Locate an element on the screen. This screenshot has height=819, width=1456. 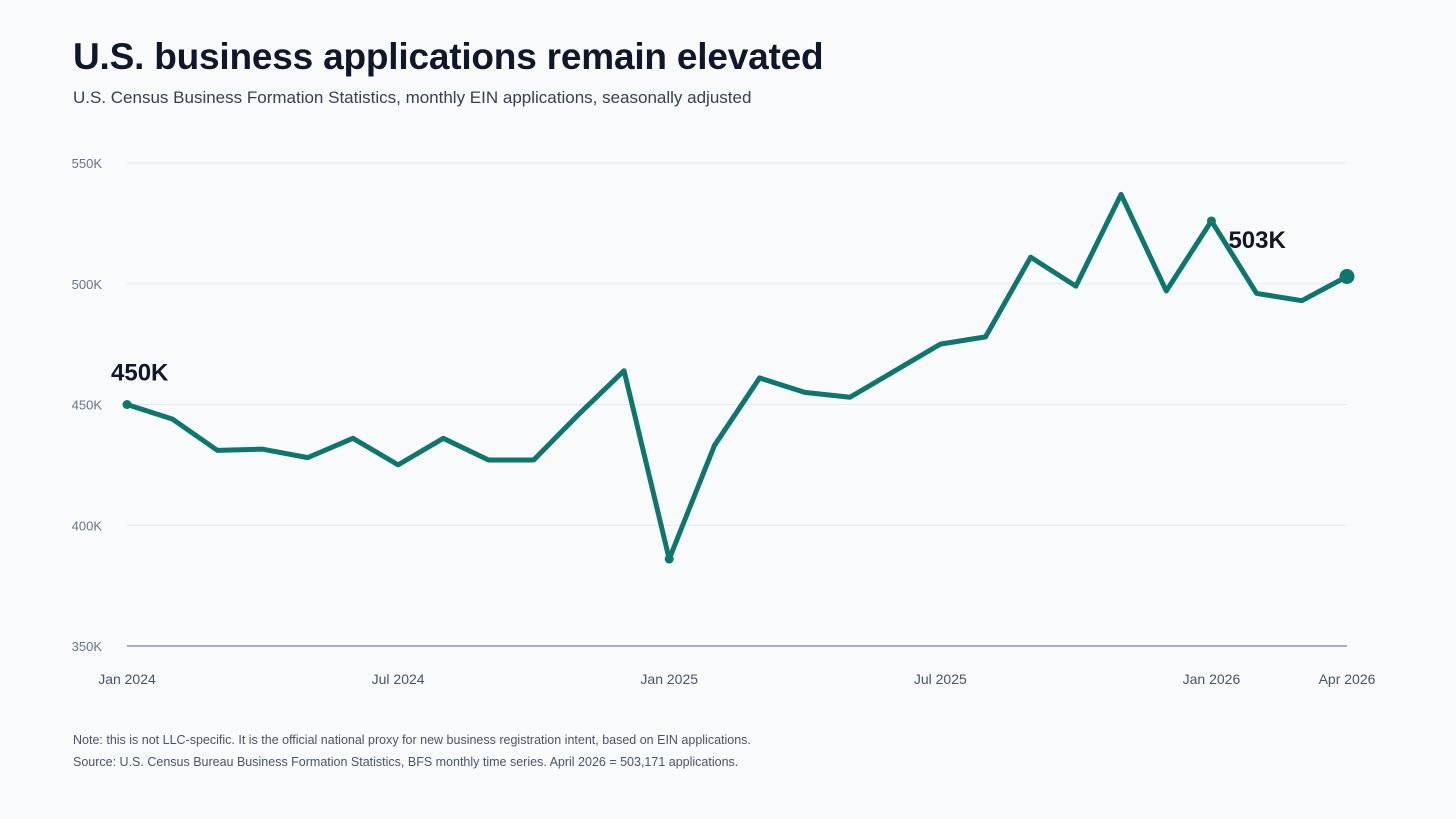
y-tick-label: 550K is located at coordinates (87, 163).